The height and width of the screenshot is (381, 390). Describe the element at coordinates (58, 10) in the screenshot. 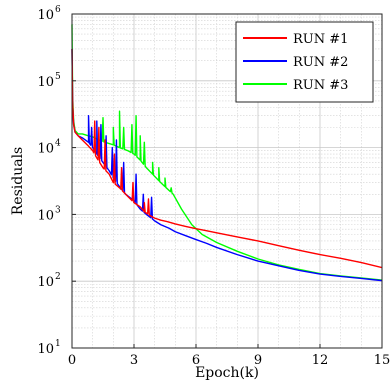

I see `y-tick-exponent: 6` at that location.